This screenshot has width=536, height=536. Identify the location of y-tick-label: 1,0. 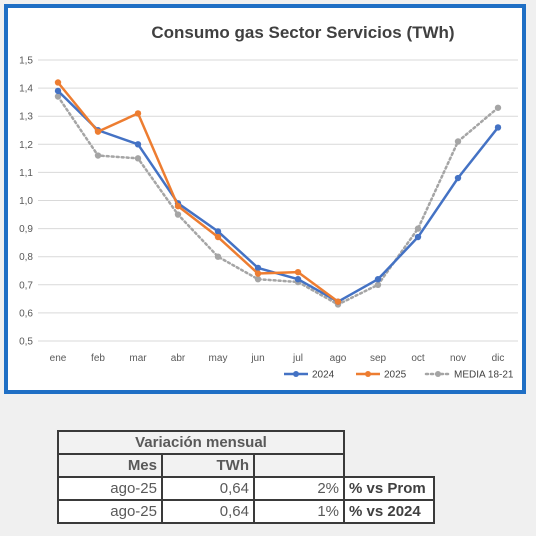
(26, 201).